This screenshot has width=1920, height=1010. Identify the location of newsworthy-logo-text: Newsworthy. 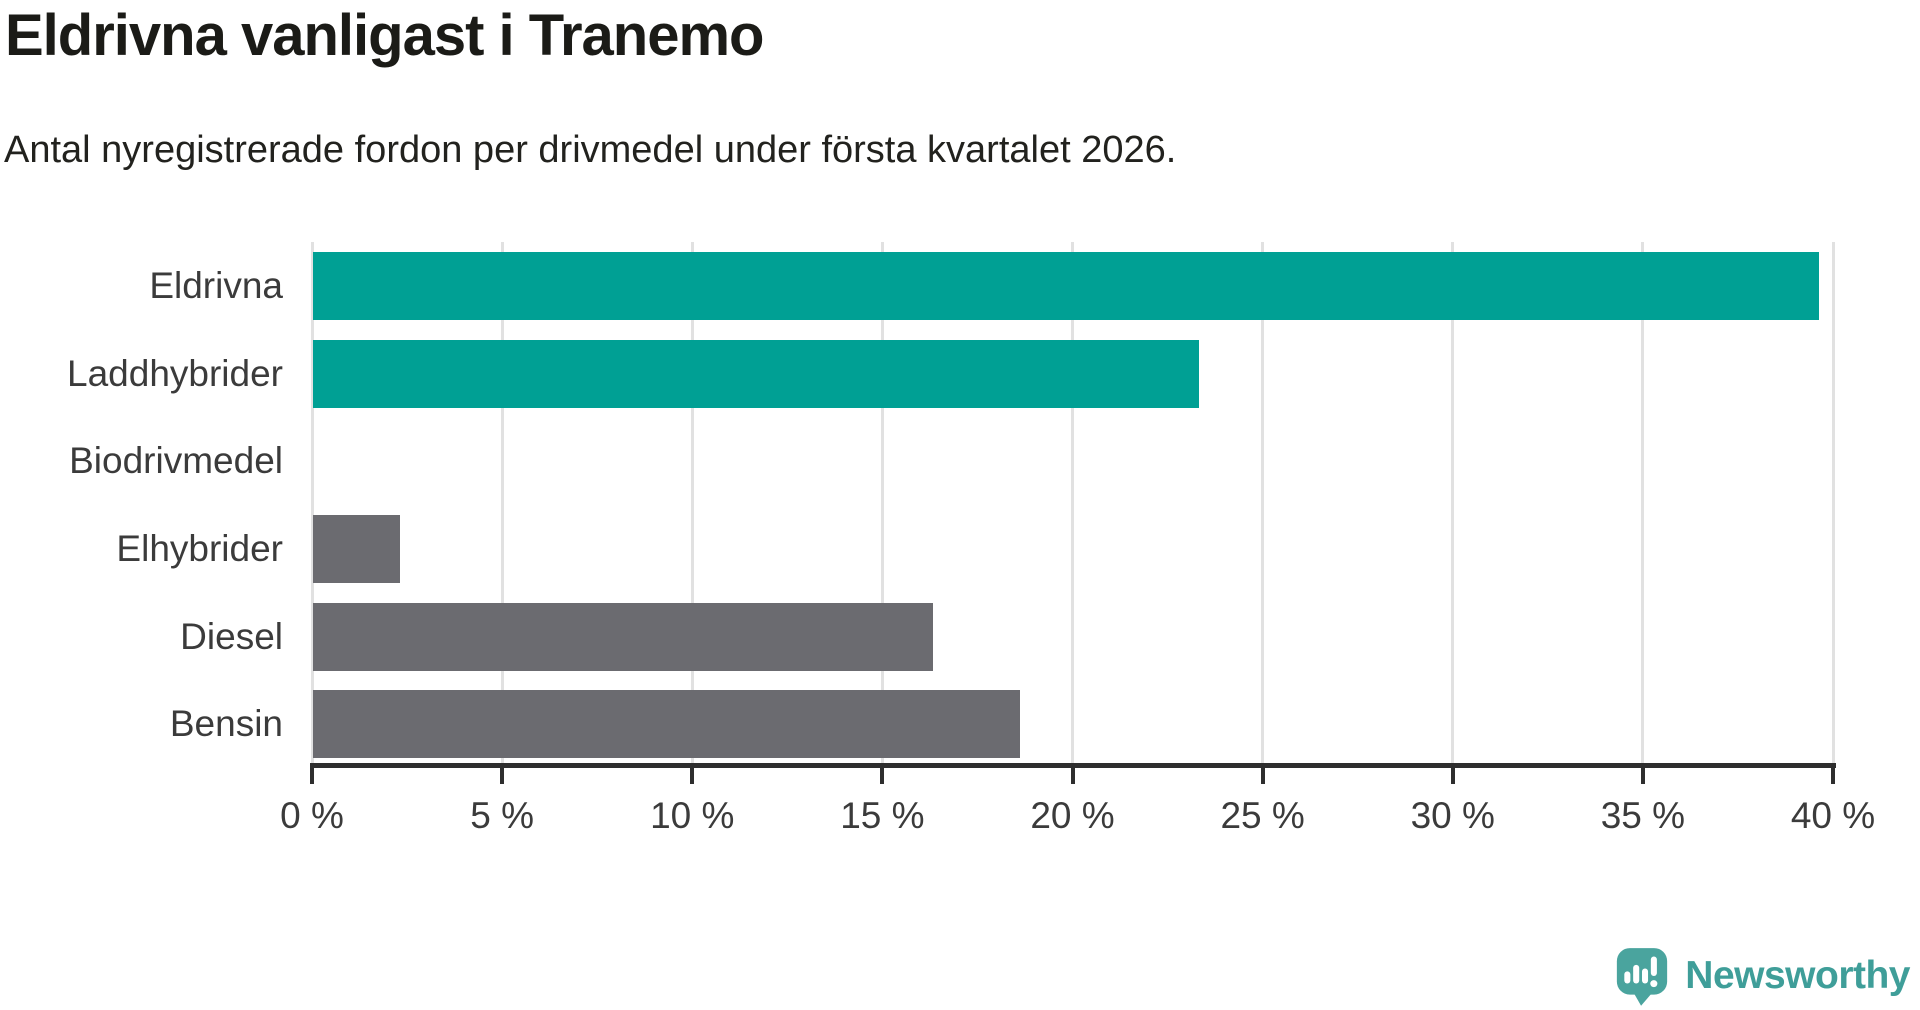
(1797, 975).